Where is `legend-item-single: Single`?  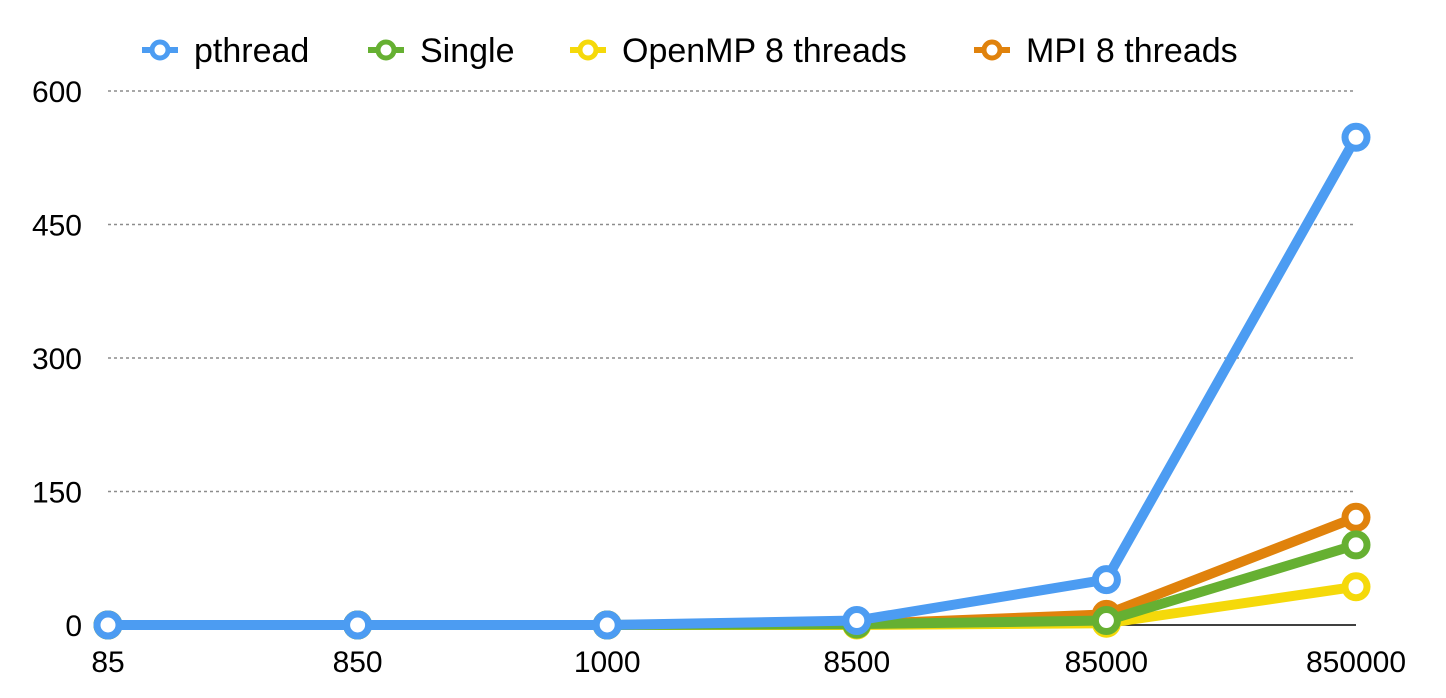 legend-item-single: Single is located at coordinates (441, 51).